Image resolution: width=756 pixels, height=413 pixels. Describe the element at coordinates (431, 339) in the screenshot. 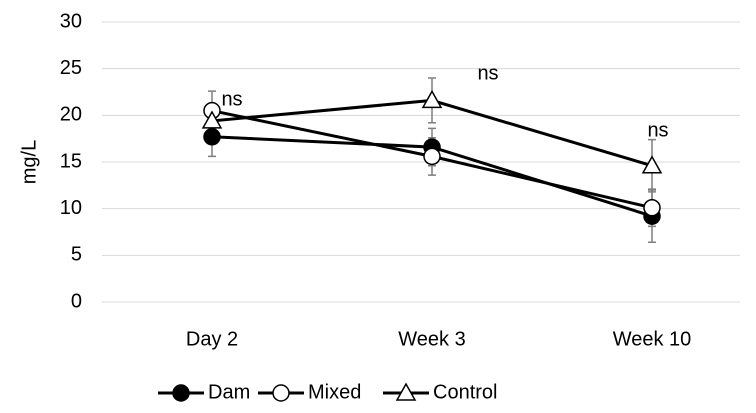

I see `x-tick-label: Week 3` at that location.